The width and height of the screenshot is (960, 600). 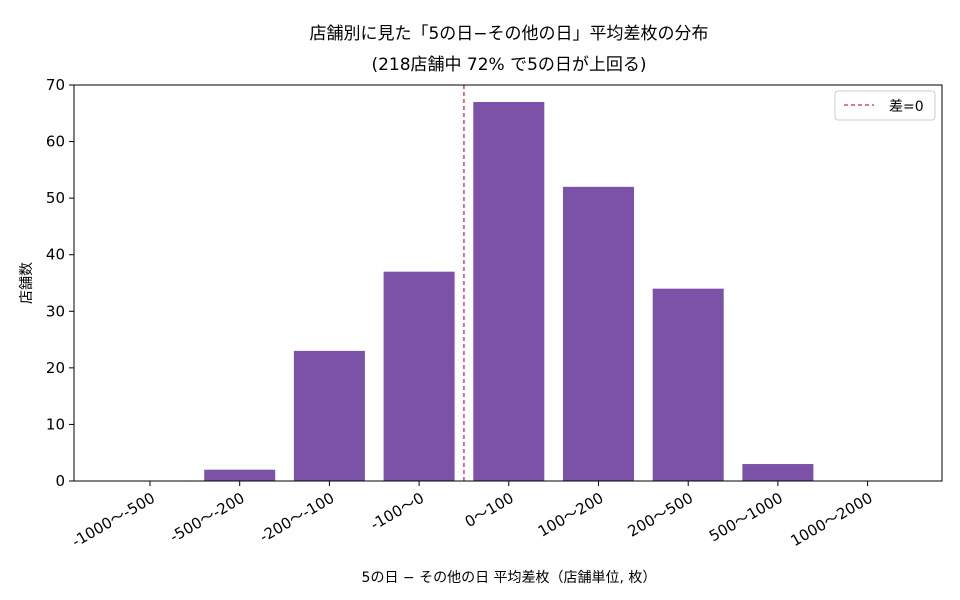 What do you see at coordinates (831, 519) in the screenshot?
I see `x-tick-label: 1000〜2000` at bounding box center [831, 519].